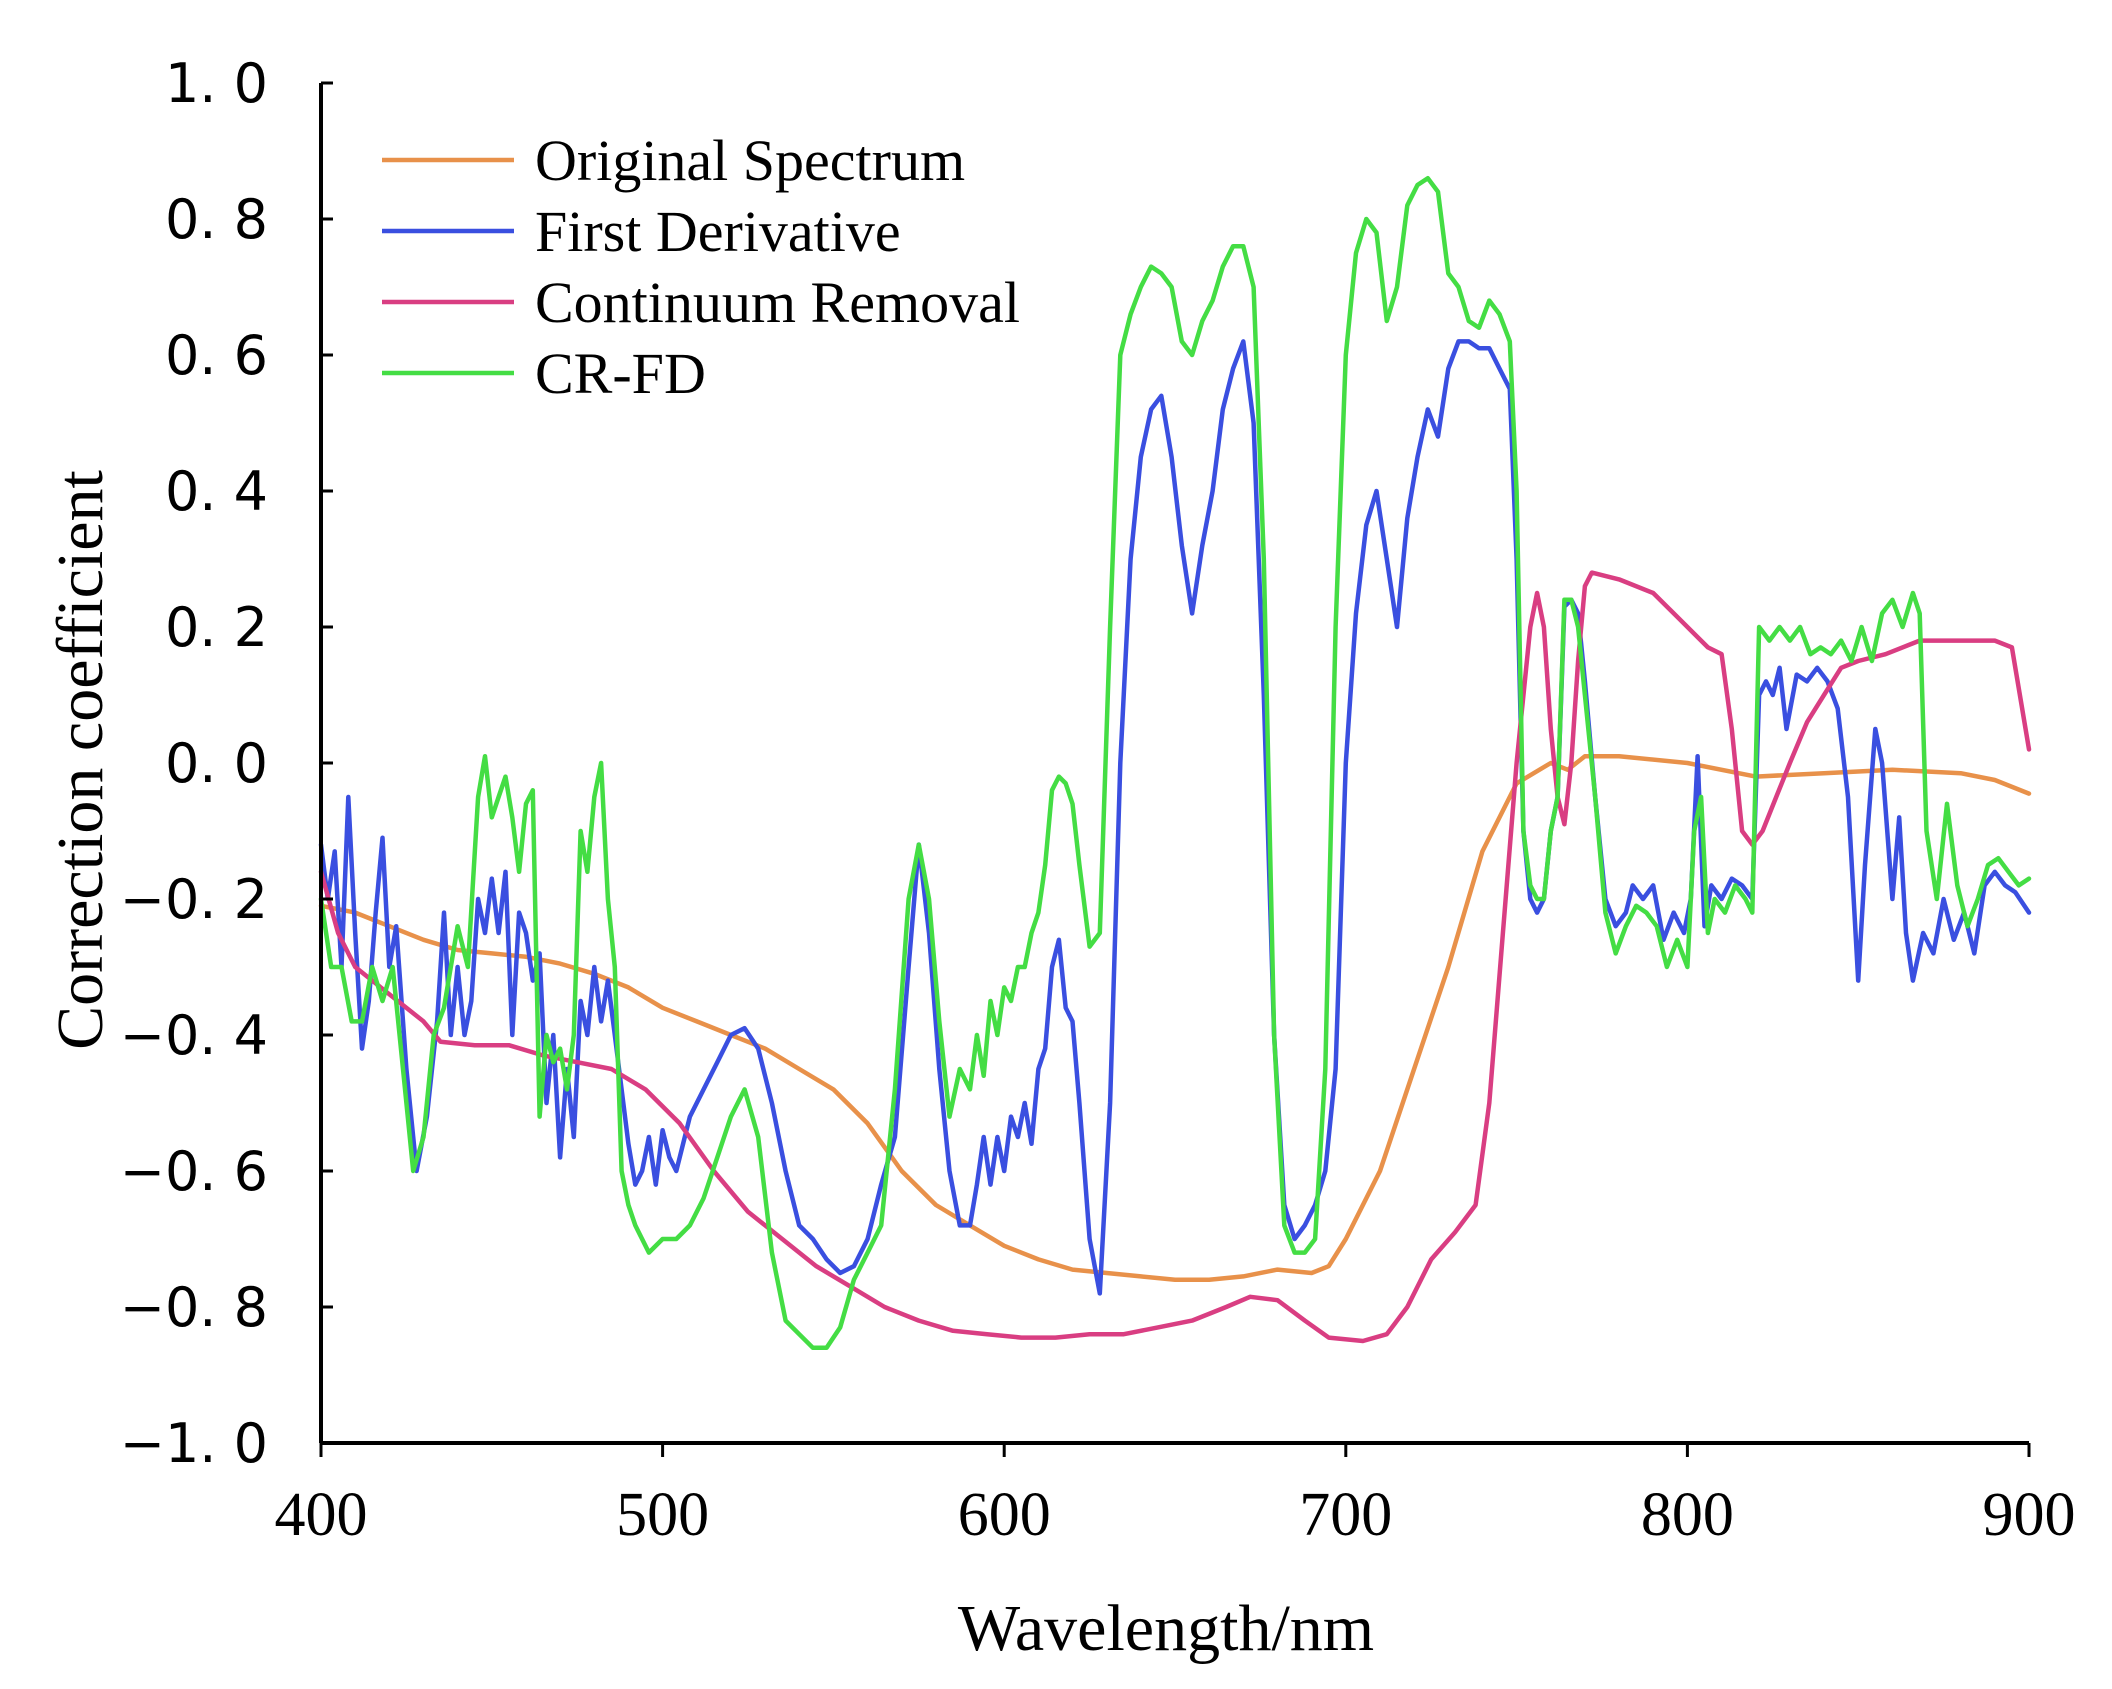 The height and width of the screenshot is (1689, 2112). Describe the element at coordinates (777, 302) in the screenshot. I see `legend-label: Continuum Removal` at that location.